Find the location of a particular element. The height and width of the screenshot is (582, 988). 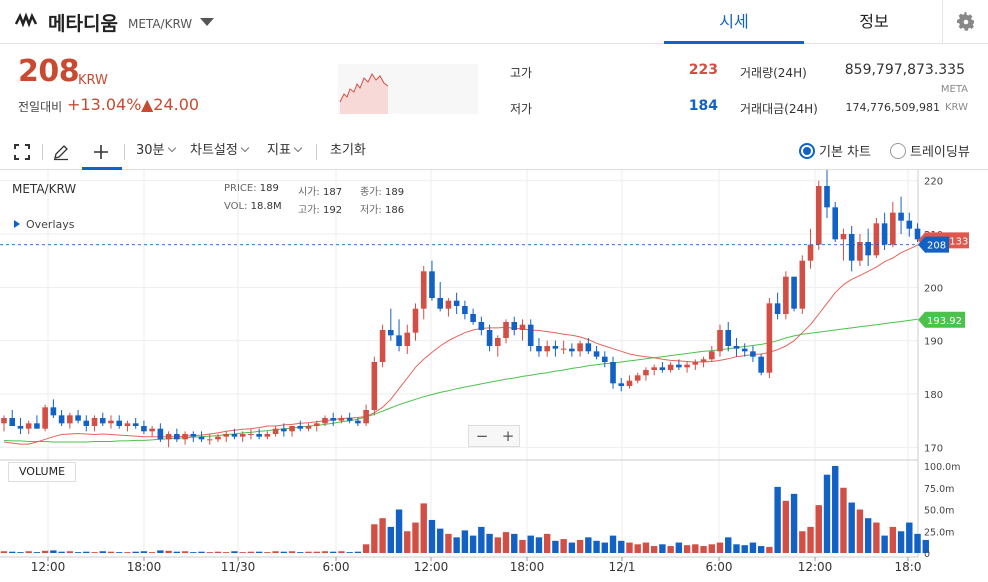

low-label: 저가 is located at coordinates (521, 109).